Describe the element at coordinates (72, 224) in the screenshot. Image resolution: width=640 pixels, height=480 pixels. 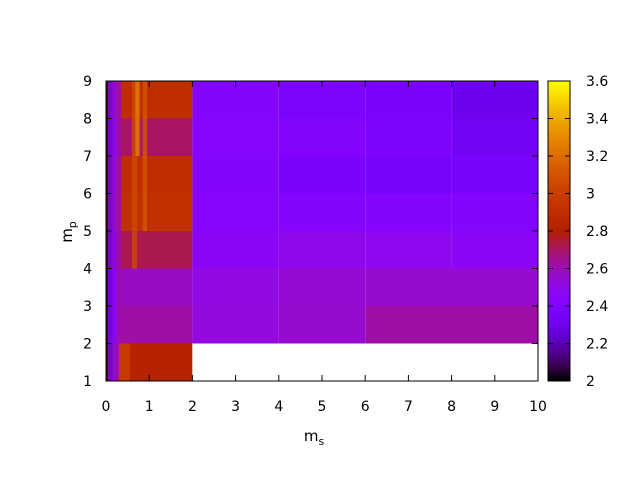
I see `y-axis-label-sub: p` at that location.